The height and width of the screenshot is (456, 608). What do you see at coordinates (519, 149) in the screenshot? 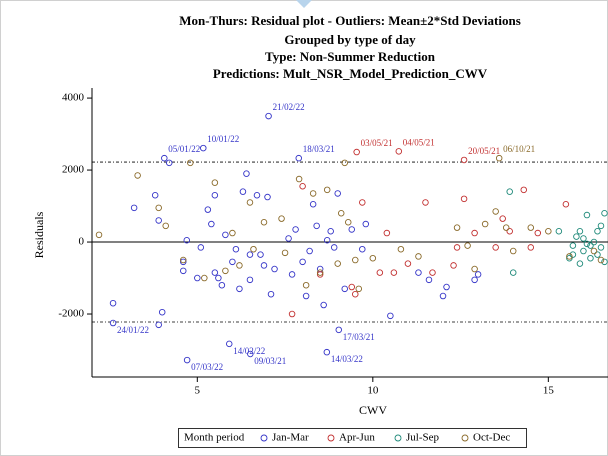
I see `annotation: 06/10/21` at bounding box center [519, 149].